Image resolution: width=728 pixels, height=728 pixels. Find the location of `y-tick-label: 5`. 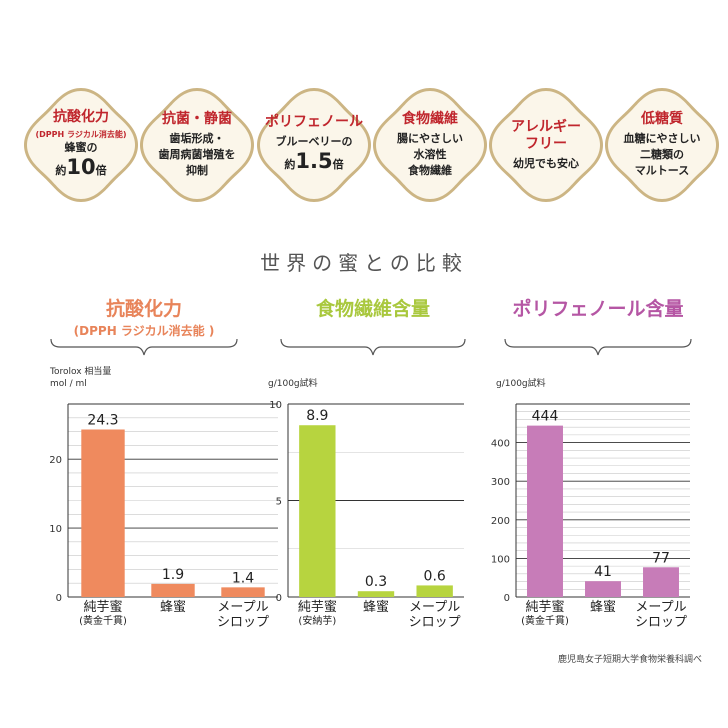

y-tick-label: 5 is located at coordinates (279, 502).